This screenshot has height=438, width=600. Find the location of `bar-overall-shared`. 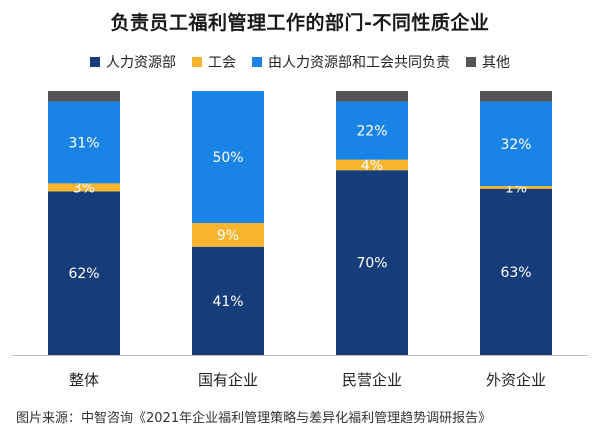

bar-overall-shared is located at coordinates (84, 142).